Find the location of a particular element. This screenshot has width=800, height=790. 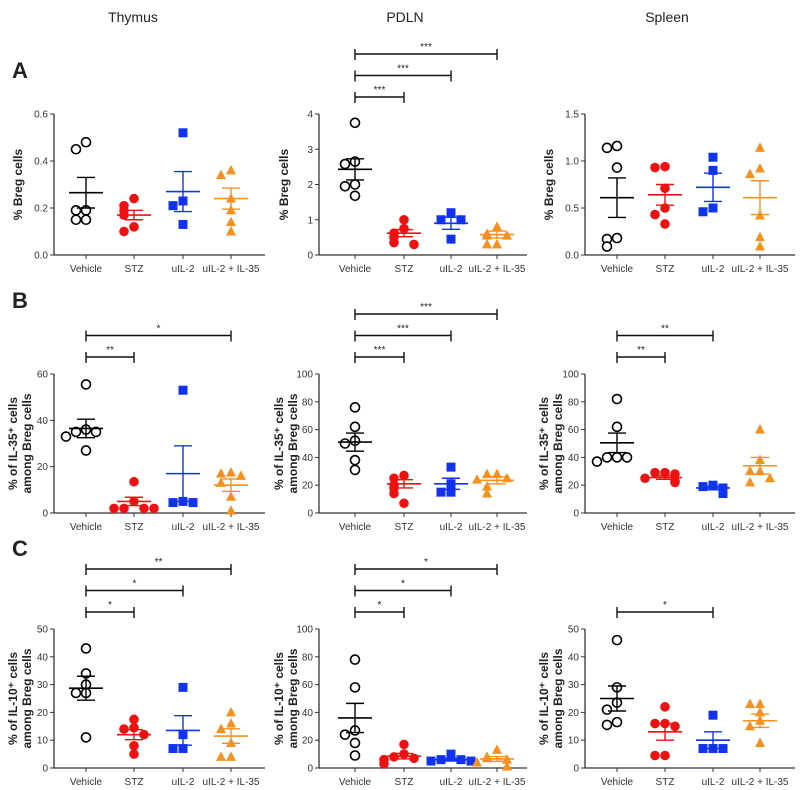

significance-label: * is located at coordinates (403, 584).